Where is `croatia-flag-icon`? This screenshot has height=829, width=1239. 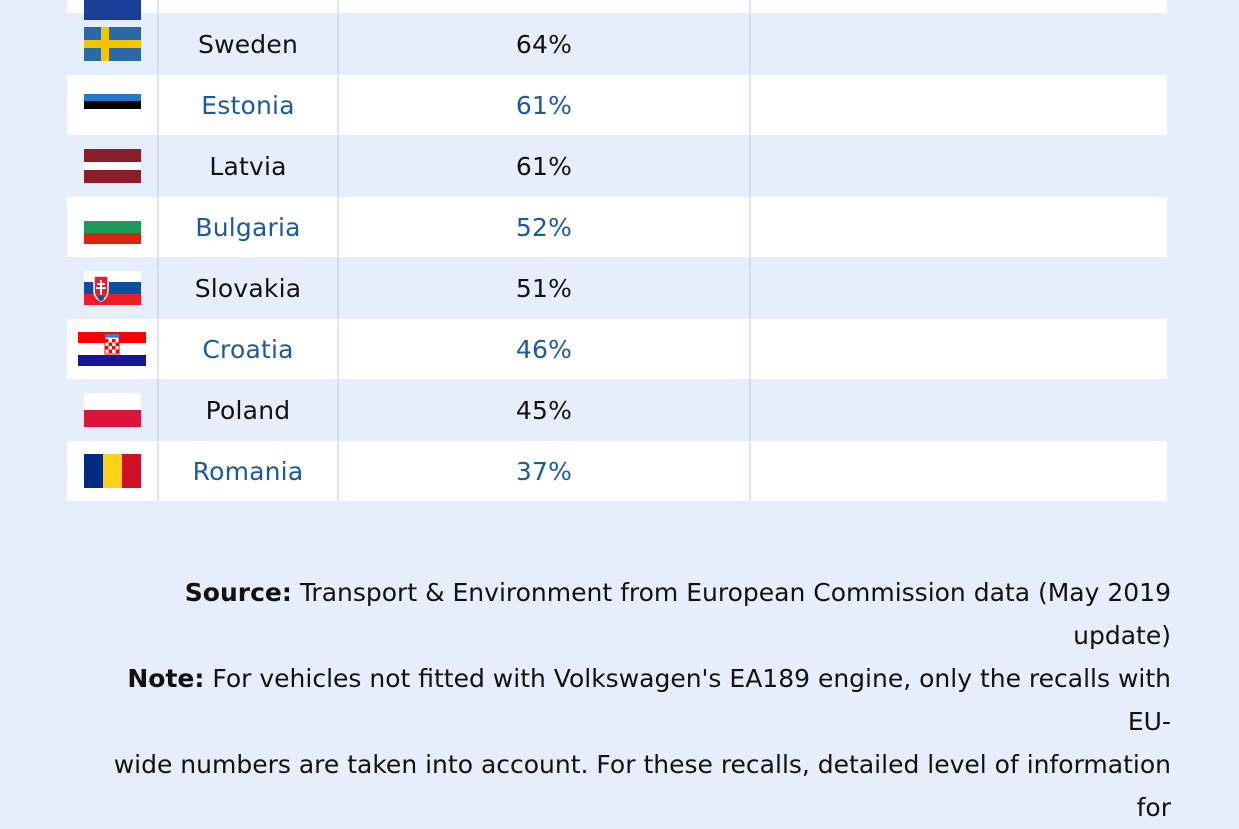
croatia-flag-icon is located at coordinates (112, 349).